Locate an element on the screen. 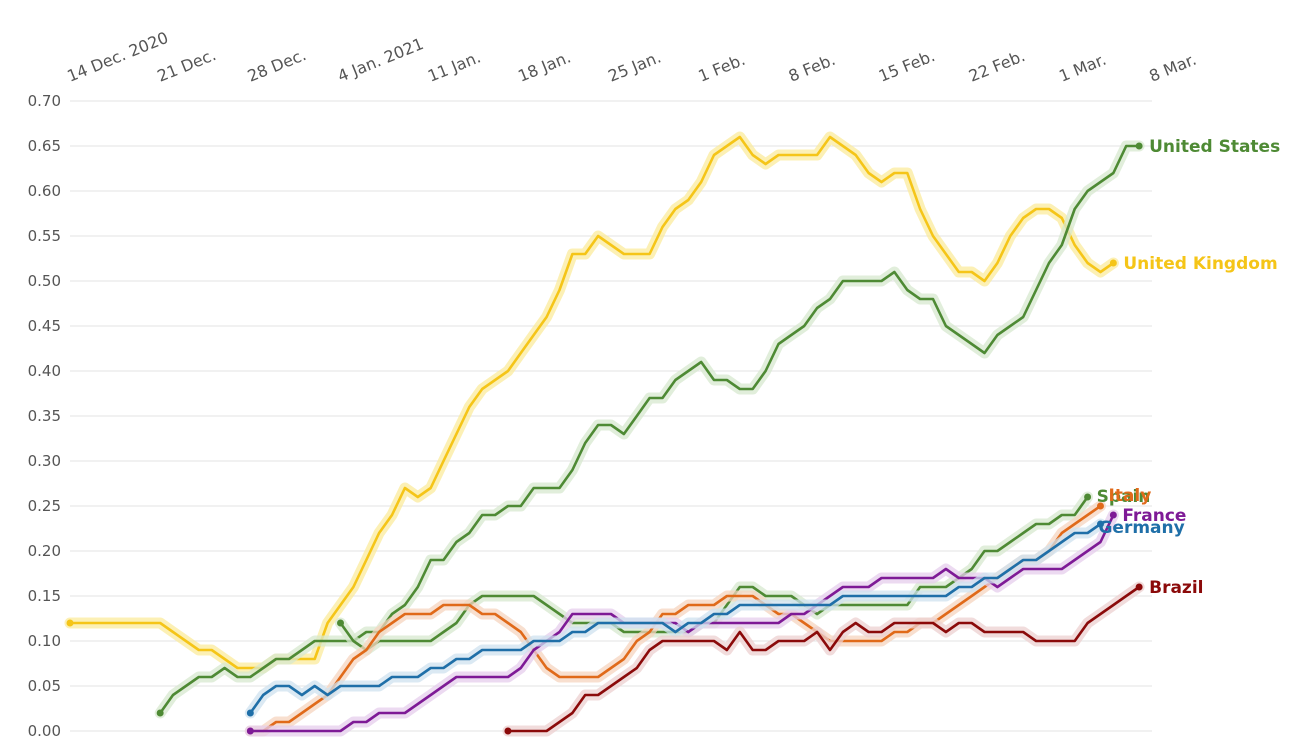  x-tick-label: 8 Mar. is located at coordinates (1172, 68).